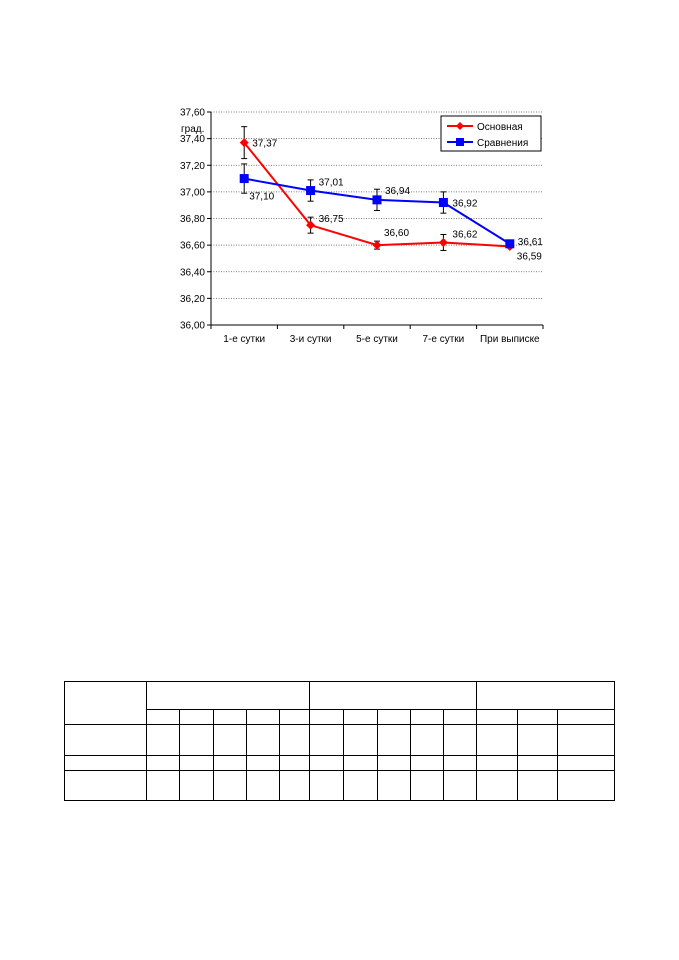 Image resolution: width=679 pixels, height=960 pixels. Describe the element at coordinates (192, 272) in the screenshot. I see `y-tick-label: 36,40` at that location.